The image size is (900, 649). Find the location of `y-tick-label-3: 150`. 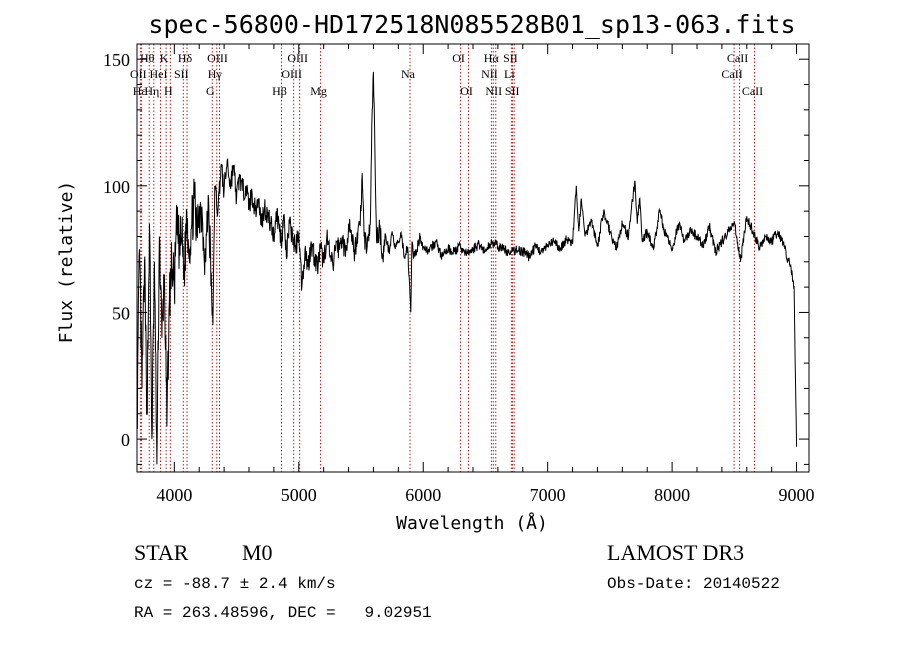

y-tick-label-3: 150 is located at coordinates (116, 60).